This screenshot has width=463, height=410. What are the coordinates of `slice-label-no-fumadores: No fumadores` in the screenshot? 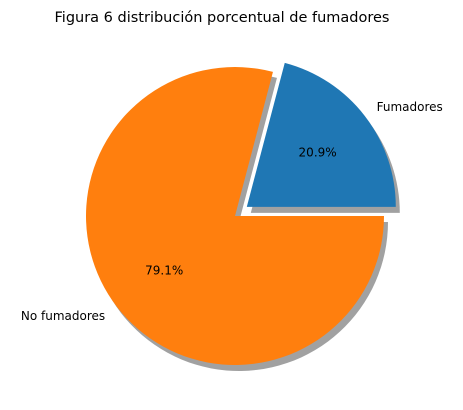 It's located at (63, 316).